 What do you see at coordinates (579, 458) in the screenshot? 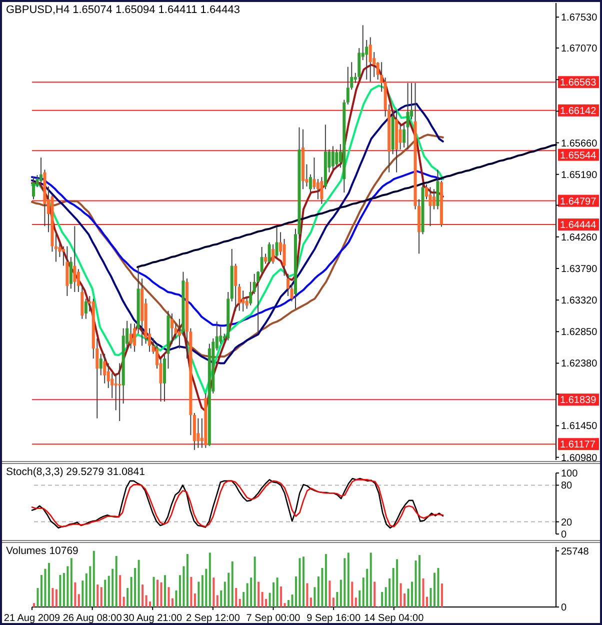
I see `y-tick-label: 1.60980` at bounding box center [579, 458].